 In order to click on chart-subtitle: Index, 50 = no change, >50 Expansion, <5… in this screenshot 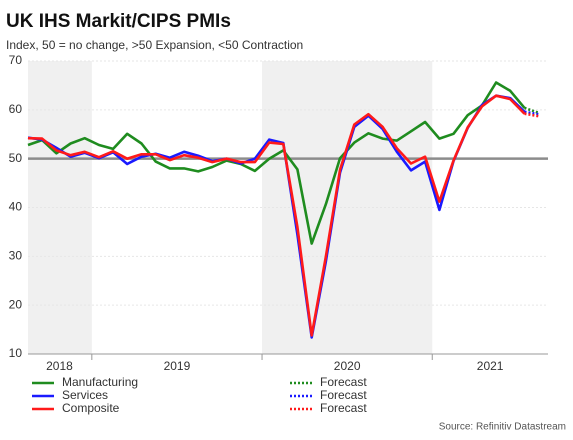, I will do `click(154, 45)`.